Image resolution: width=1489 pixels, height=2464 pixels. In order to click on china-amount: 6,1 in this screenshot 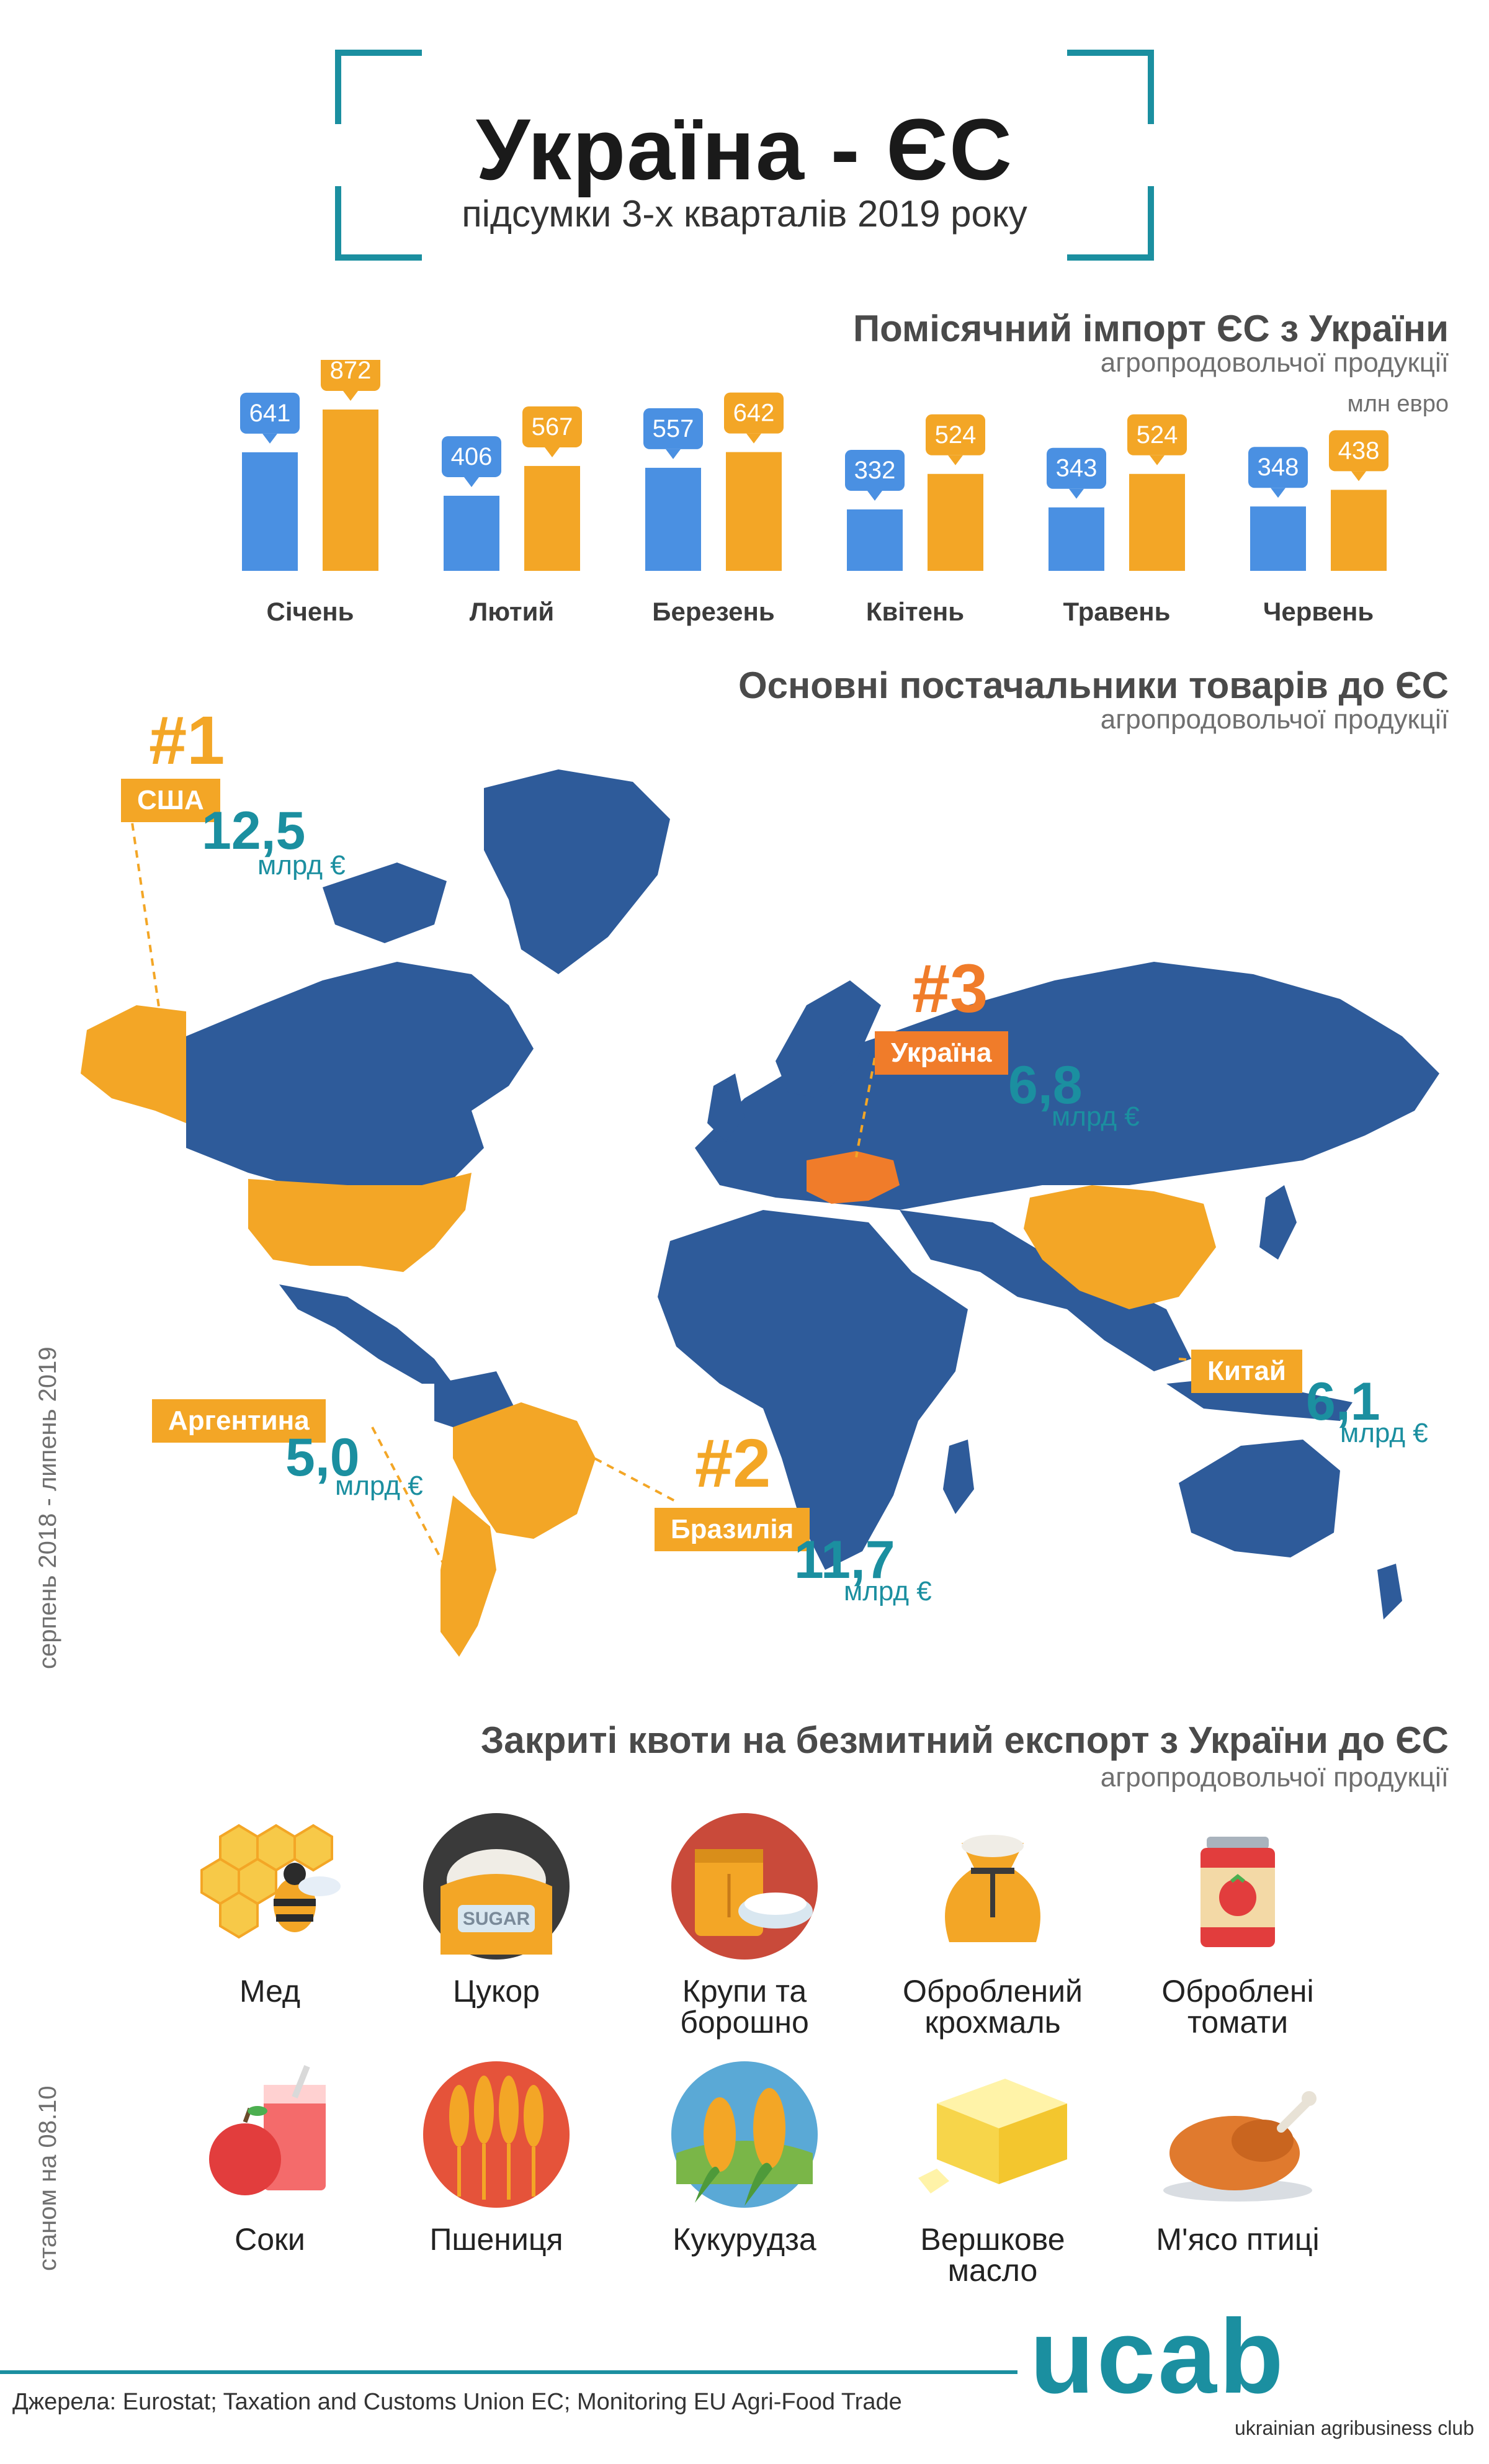, I will do `click(1343, 1401)`.